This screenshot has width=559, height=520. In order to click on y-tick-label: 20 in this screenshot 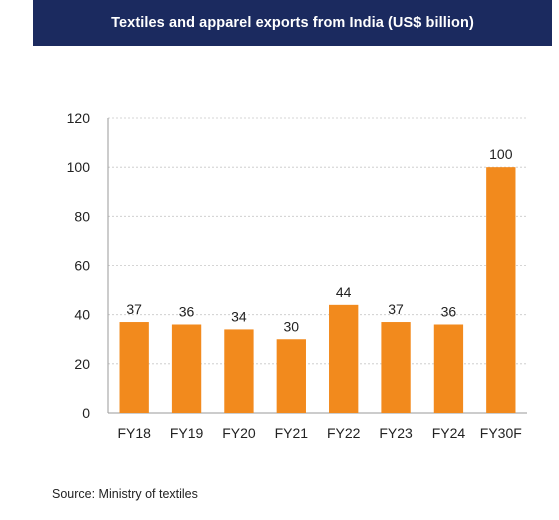, I will do `click(82, 364)`.